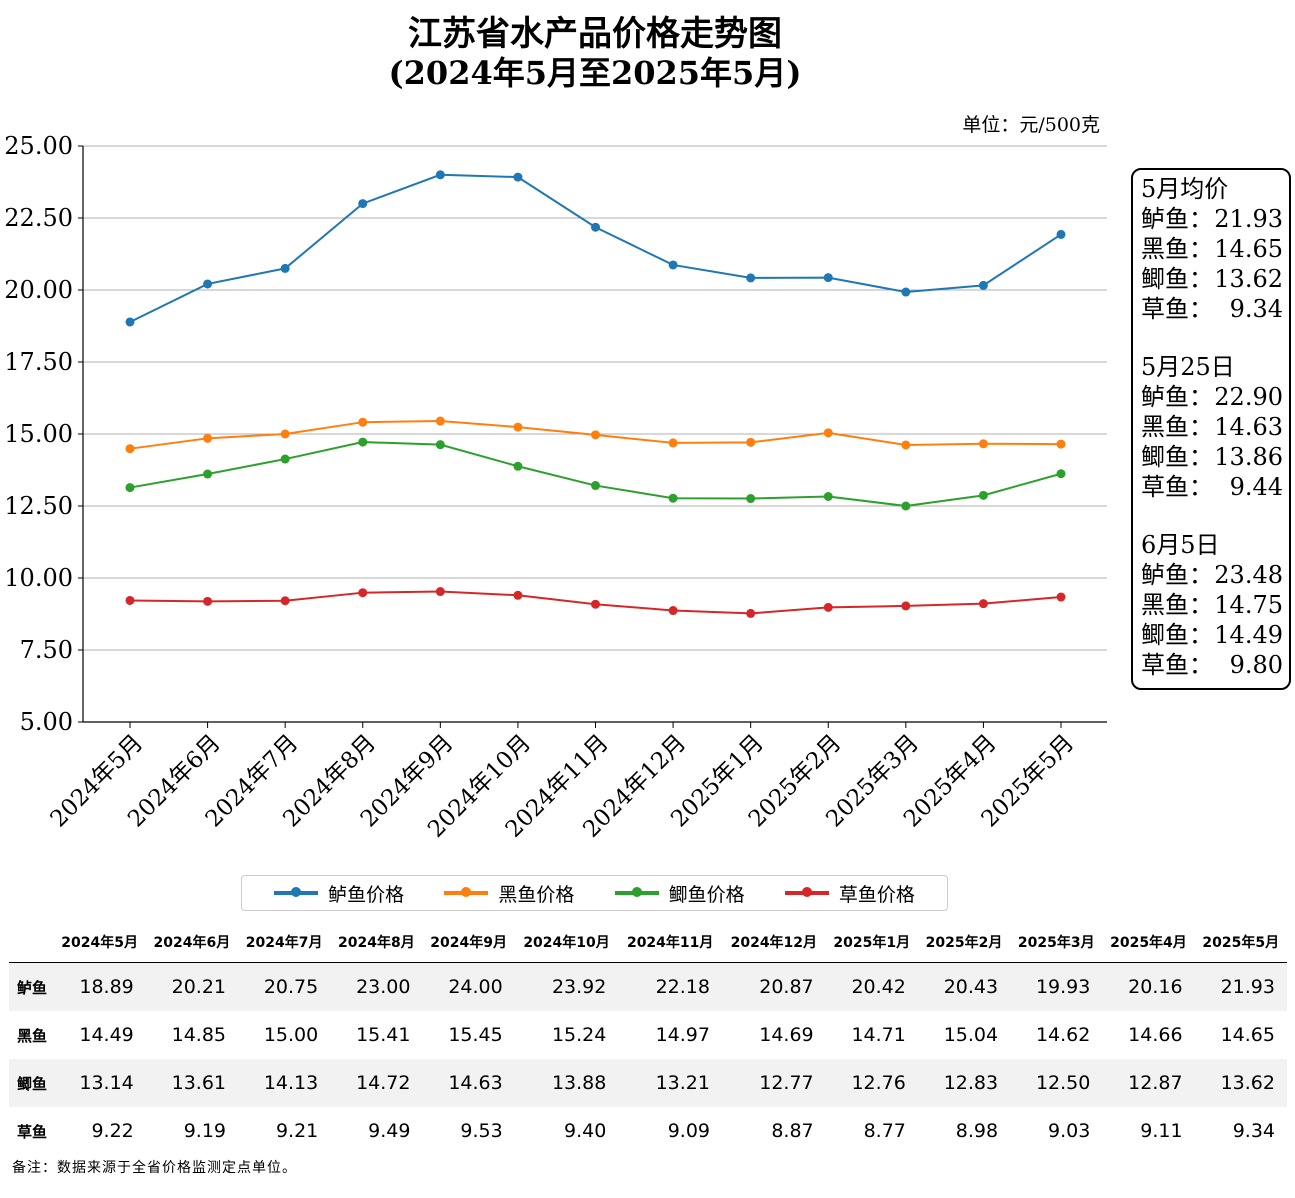 This screenshot has height=1198, width=1295. What do you see at coordinates (871, 986) in the screenshot?
I see `table-cell: 20.42` at bounding box center [871, 986].